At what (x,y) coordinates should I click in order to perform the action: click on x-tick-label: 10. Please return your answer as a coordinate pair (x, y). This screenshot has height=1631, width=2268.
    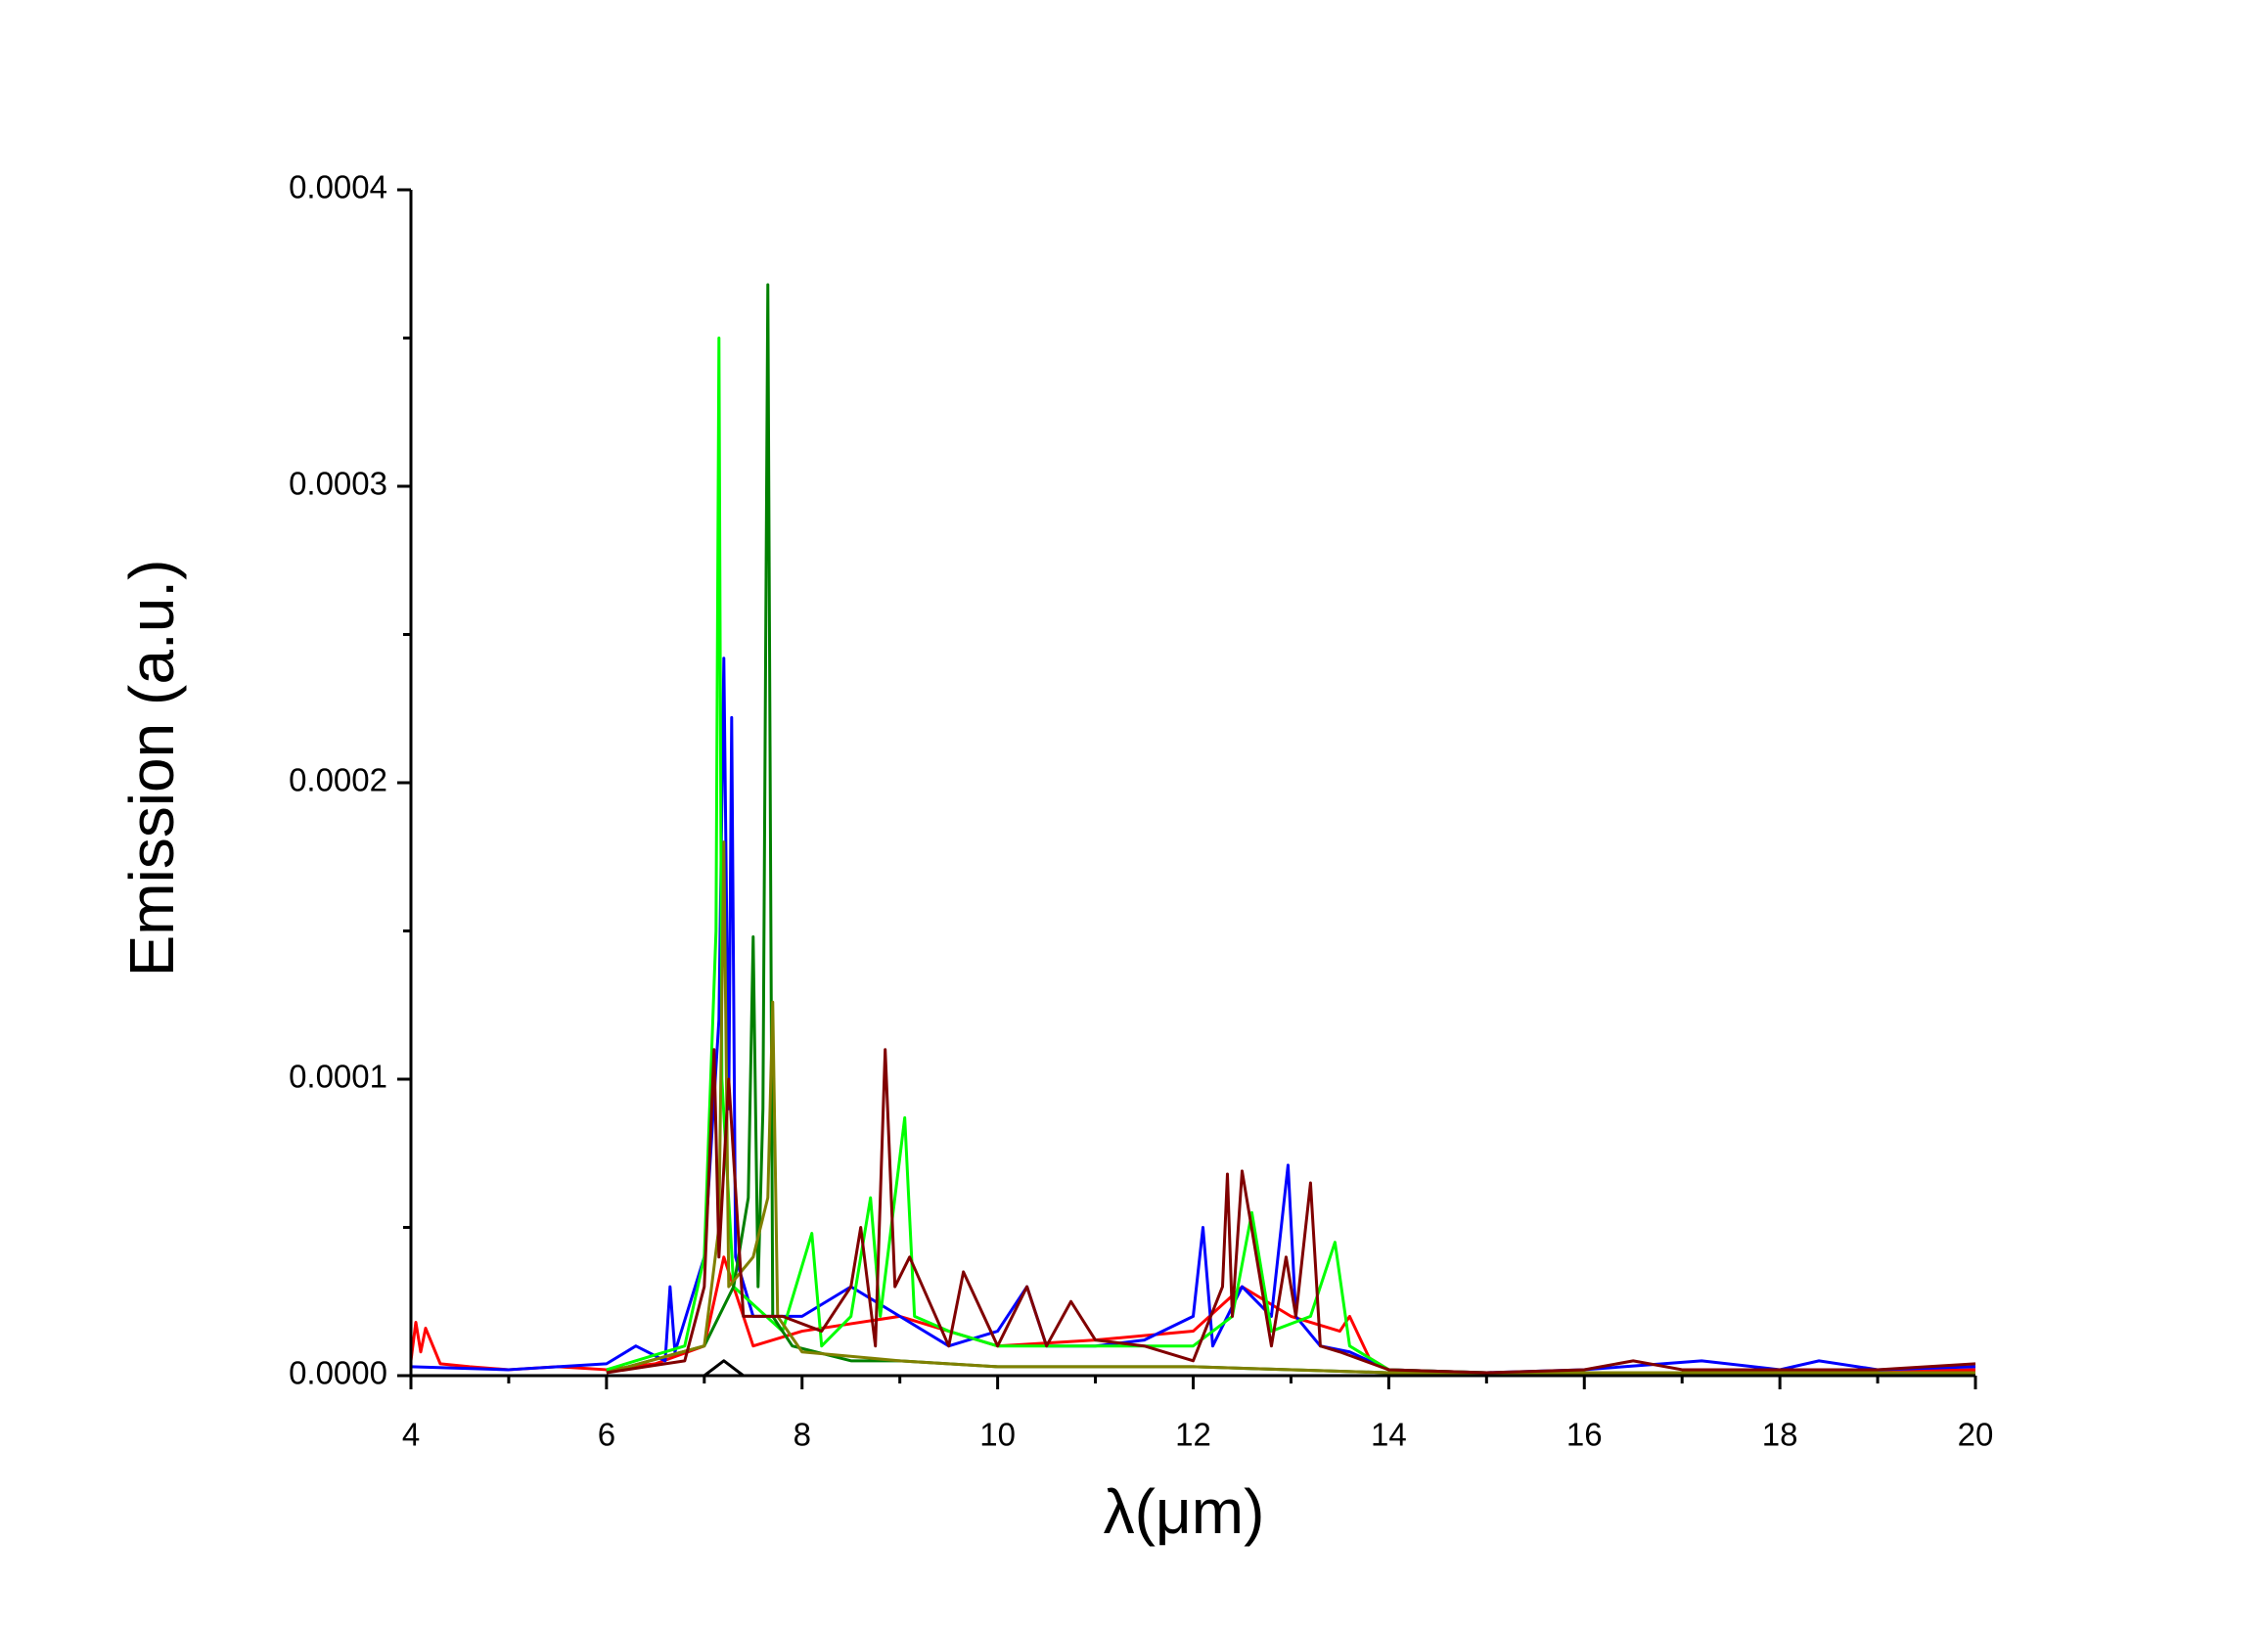
    Looking at the image, I should click on (998, 1435).